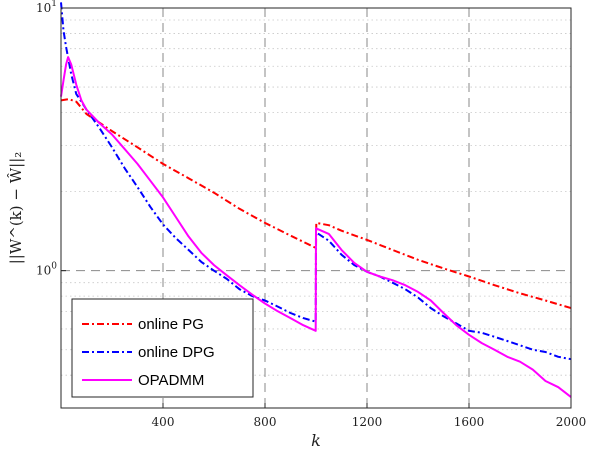 This screenshot has width=589, height=453. I want to click on y-tick-label: 10⁰, so click(46, 270).